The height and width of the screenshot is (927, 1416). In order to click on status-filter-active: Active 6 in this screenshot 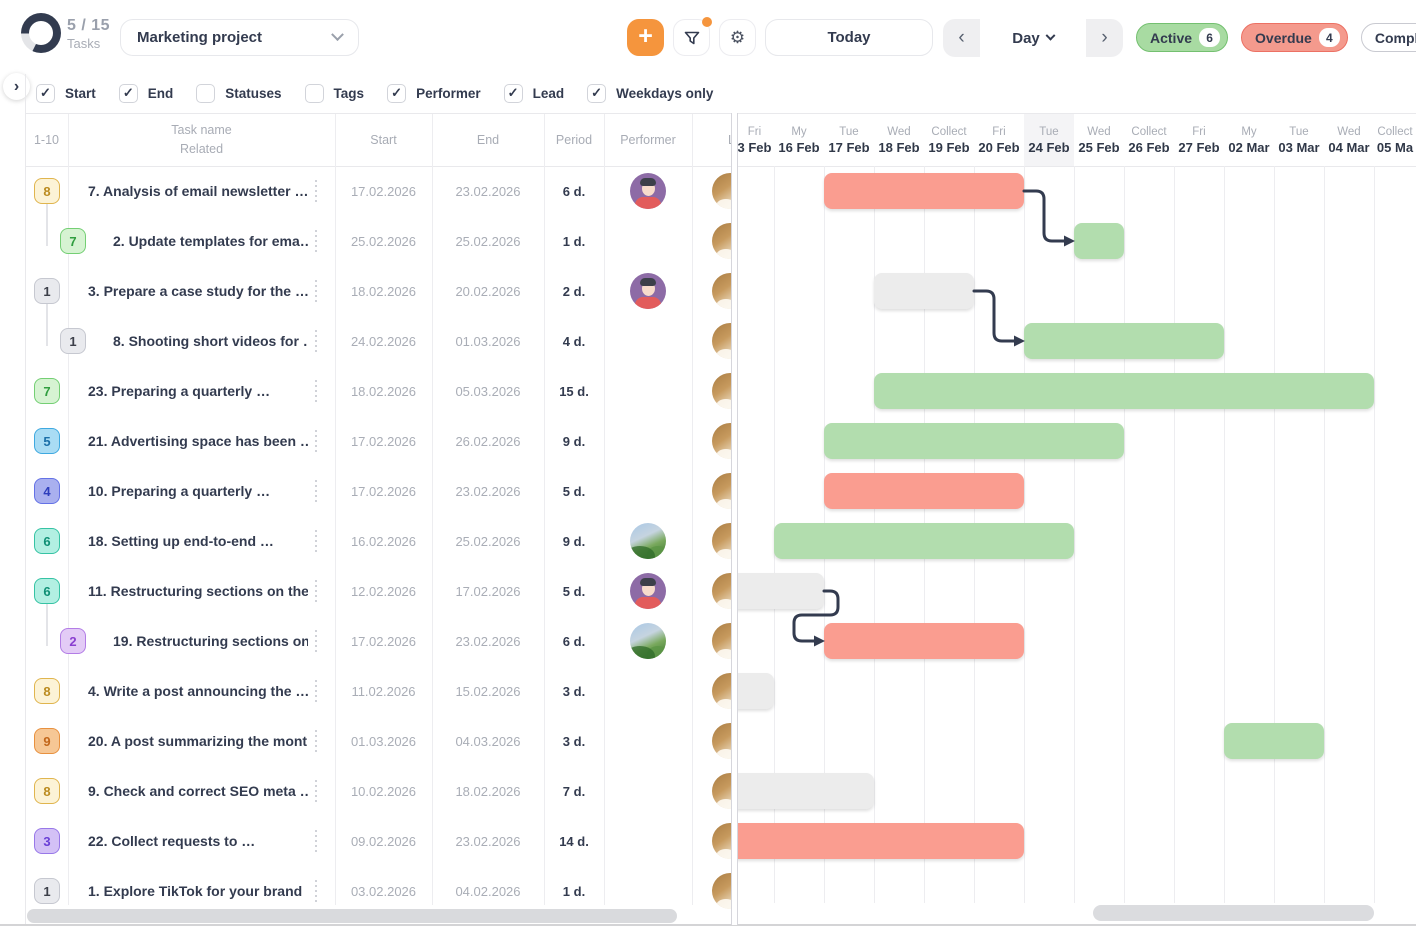, I will do `click(1182, 37)`.